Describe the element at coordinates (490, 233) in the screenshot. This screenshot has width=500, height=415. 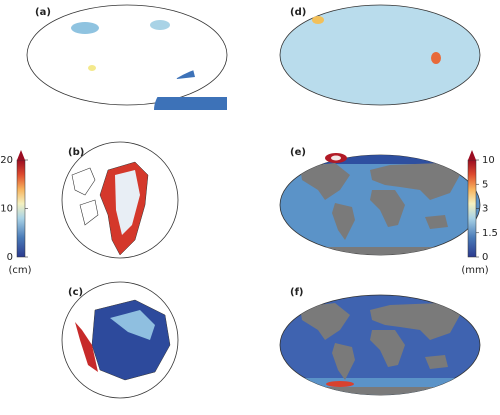
I see `colorbar-tick-label: 1.5` at that location.